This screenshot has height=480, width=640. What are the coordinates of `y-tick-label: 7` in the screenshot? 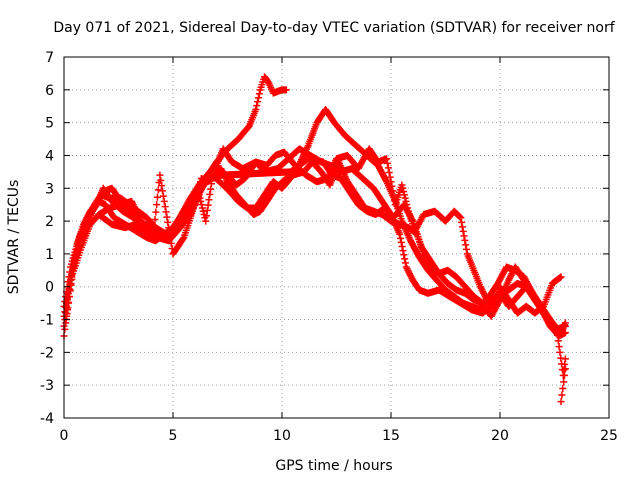 It's located at (49, 58).